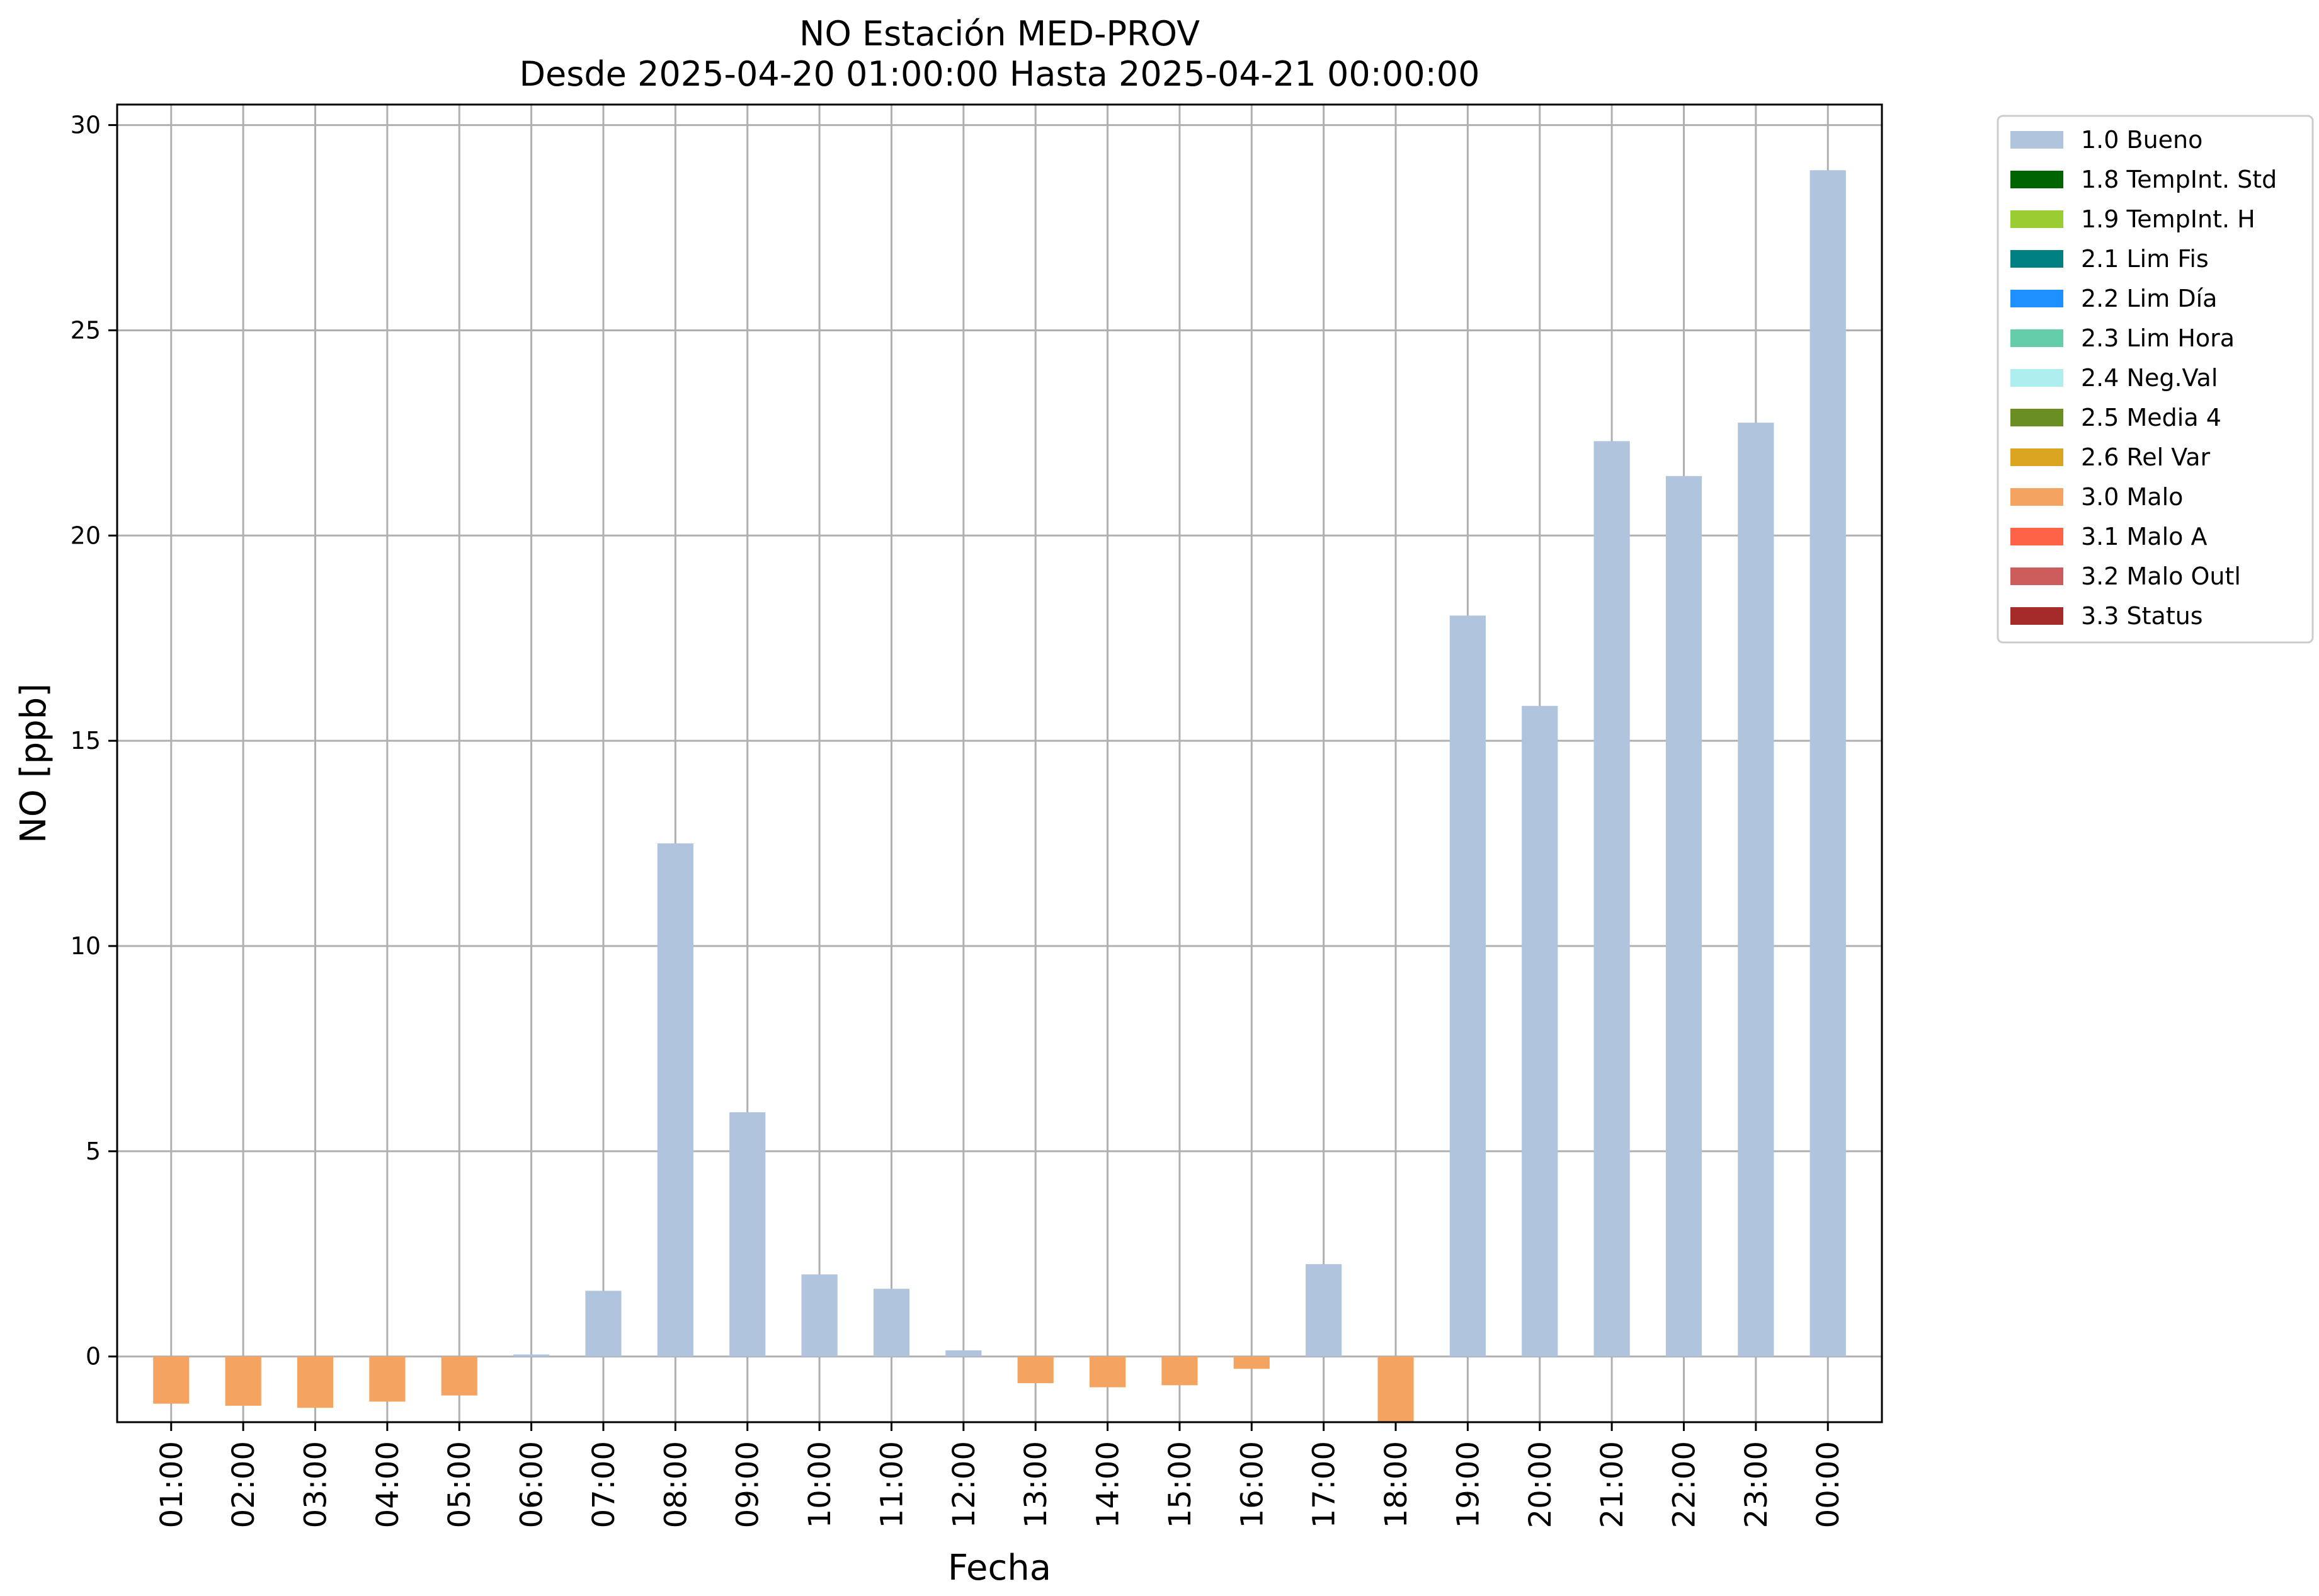 The width and height of the screenshot is (2319, 1596). I want to click on y-tick-label: 30, so click(86, 125).